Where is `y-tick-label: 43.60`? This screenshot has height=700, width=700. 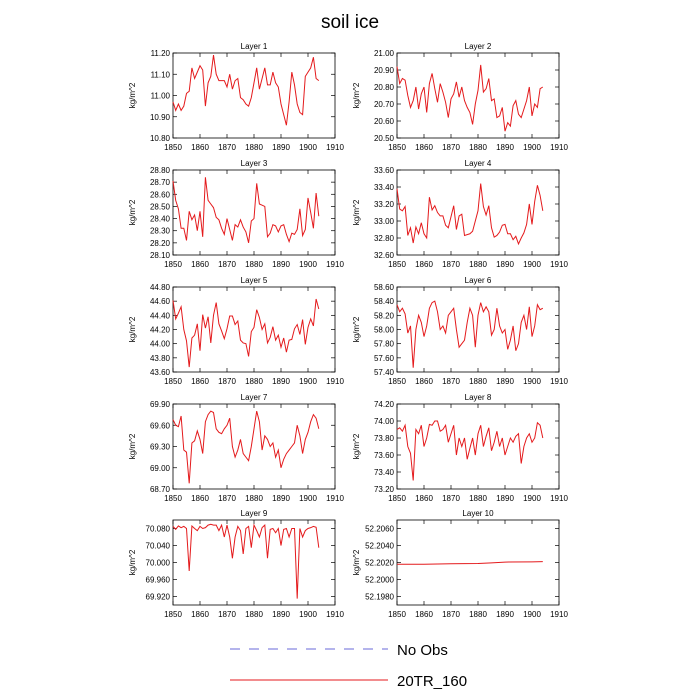 y-tick-label: 43.60 is located at coordinates (160, 372).